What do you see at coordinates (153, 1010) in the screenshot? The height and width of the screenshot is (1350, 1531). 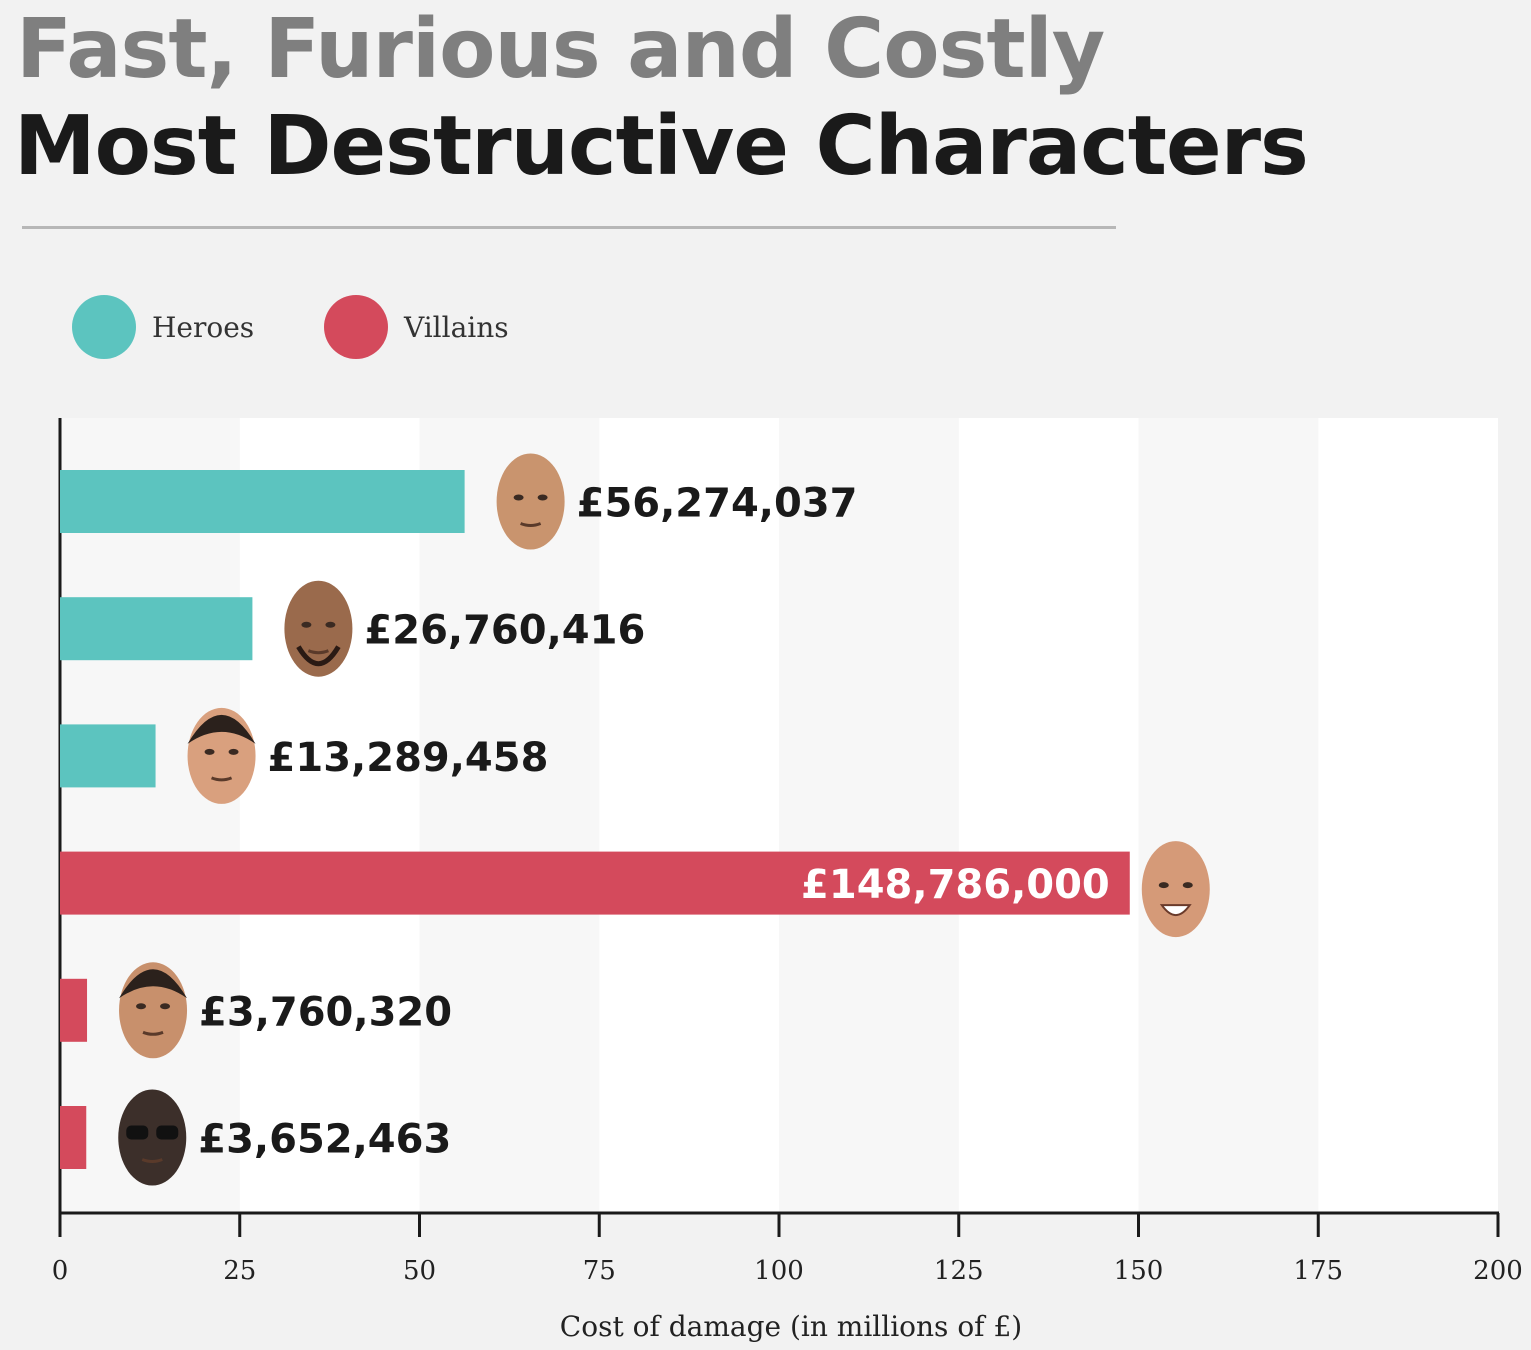 I see `dark-haired-man-face-icon` at bounding box center [153, 1010].